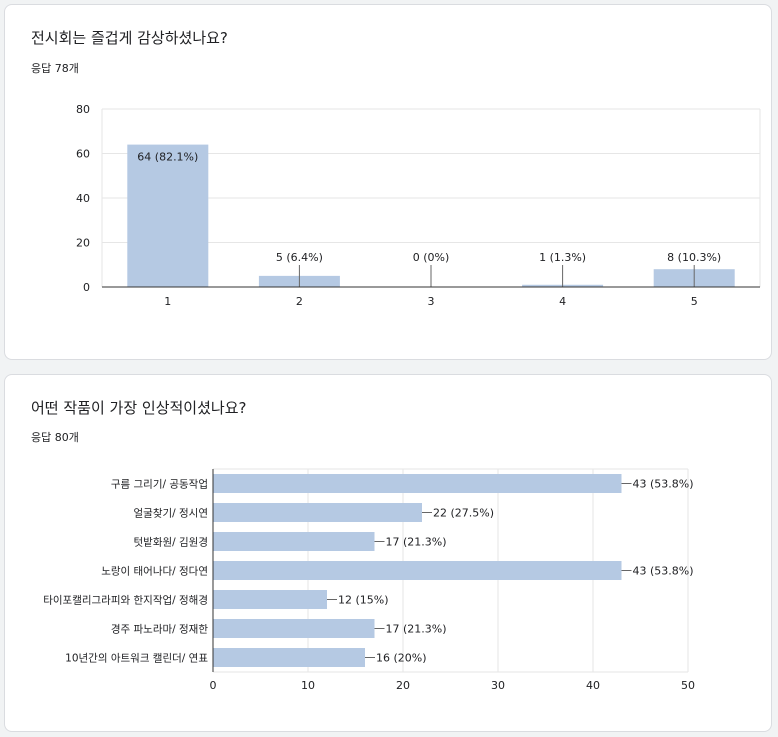 This screenshot has height=737, width=778. I want to click on y-category-label: 노랑이 태어나다/ 정다연, so click(154, 572).